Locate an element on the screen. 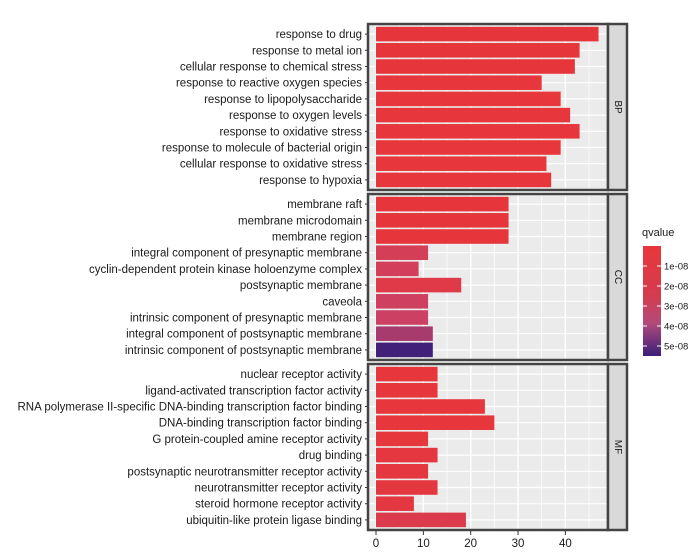 The width and height of the screenshot is (700, 560). legend-colorbar is located at coordinates (652, 301).